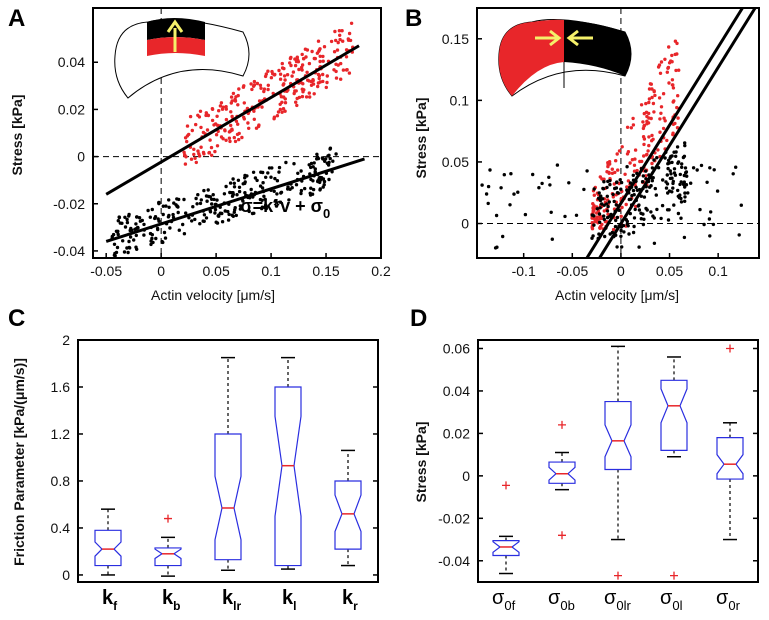  Describe the element at coordinates (348, 598) in the screenshot. I see `category-main: k` at that location.